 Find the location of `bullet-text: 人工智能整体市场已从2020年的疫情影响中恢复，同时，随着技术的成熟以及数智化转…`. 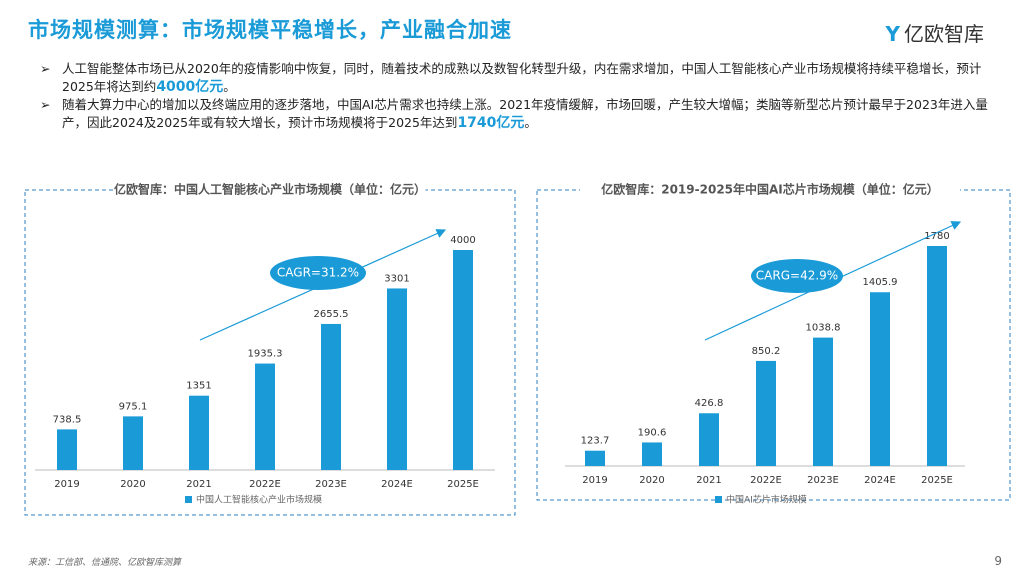

bullet-text: 人工智能整体市场已从2020年的疫情影响中恢复，同时，随着技术的成熟以及数智化转… is located at coordinates (522, 77).